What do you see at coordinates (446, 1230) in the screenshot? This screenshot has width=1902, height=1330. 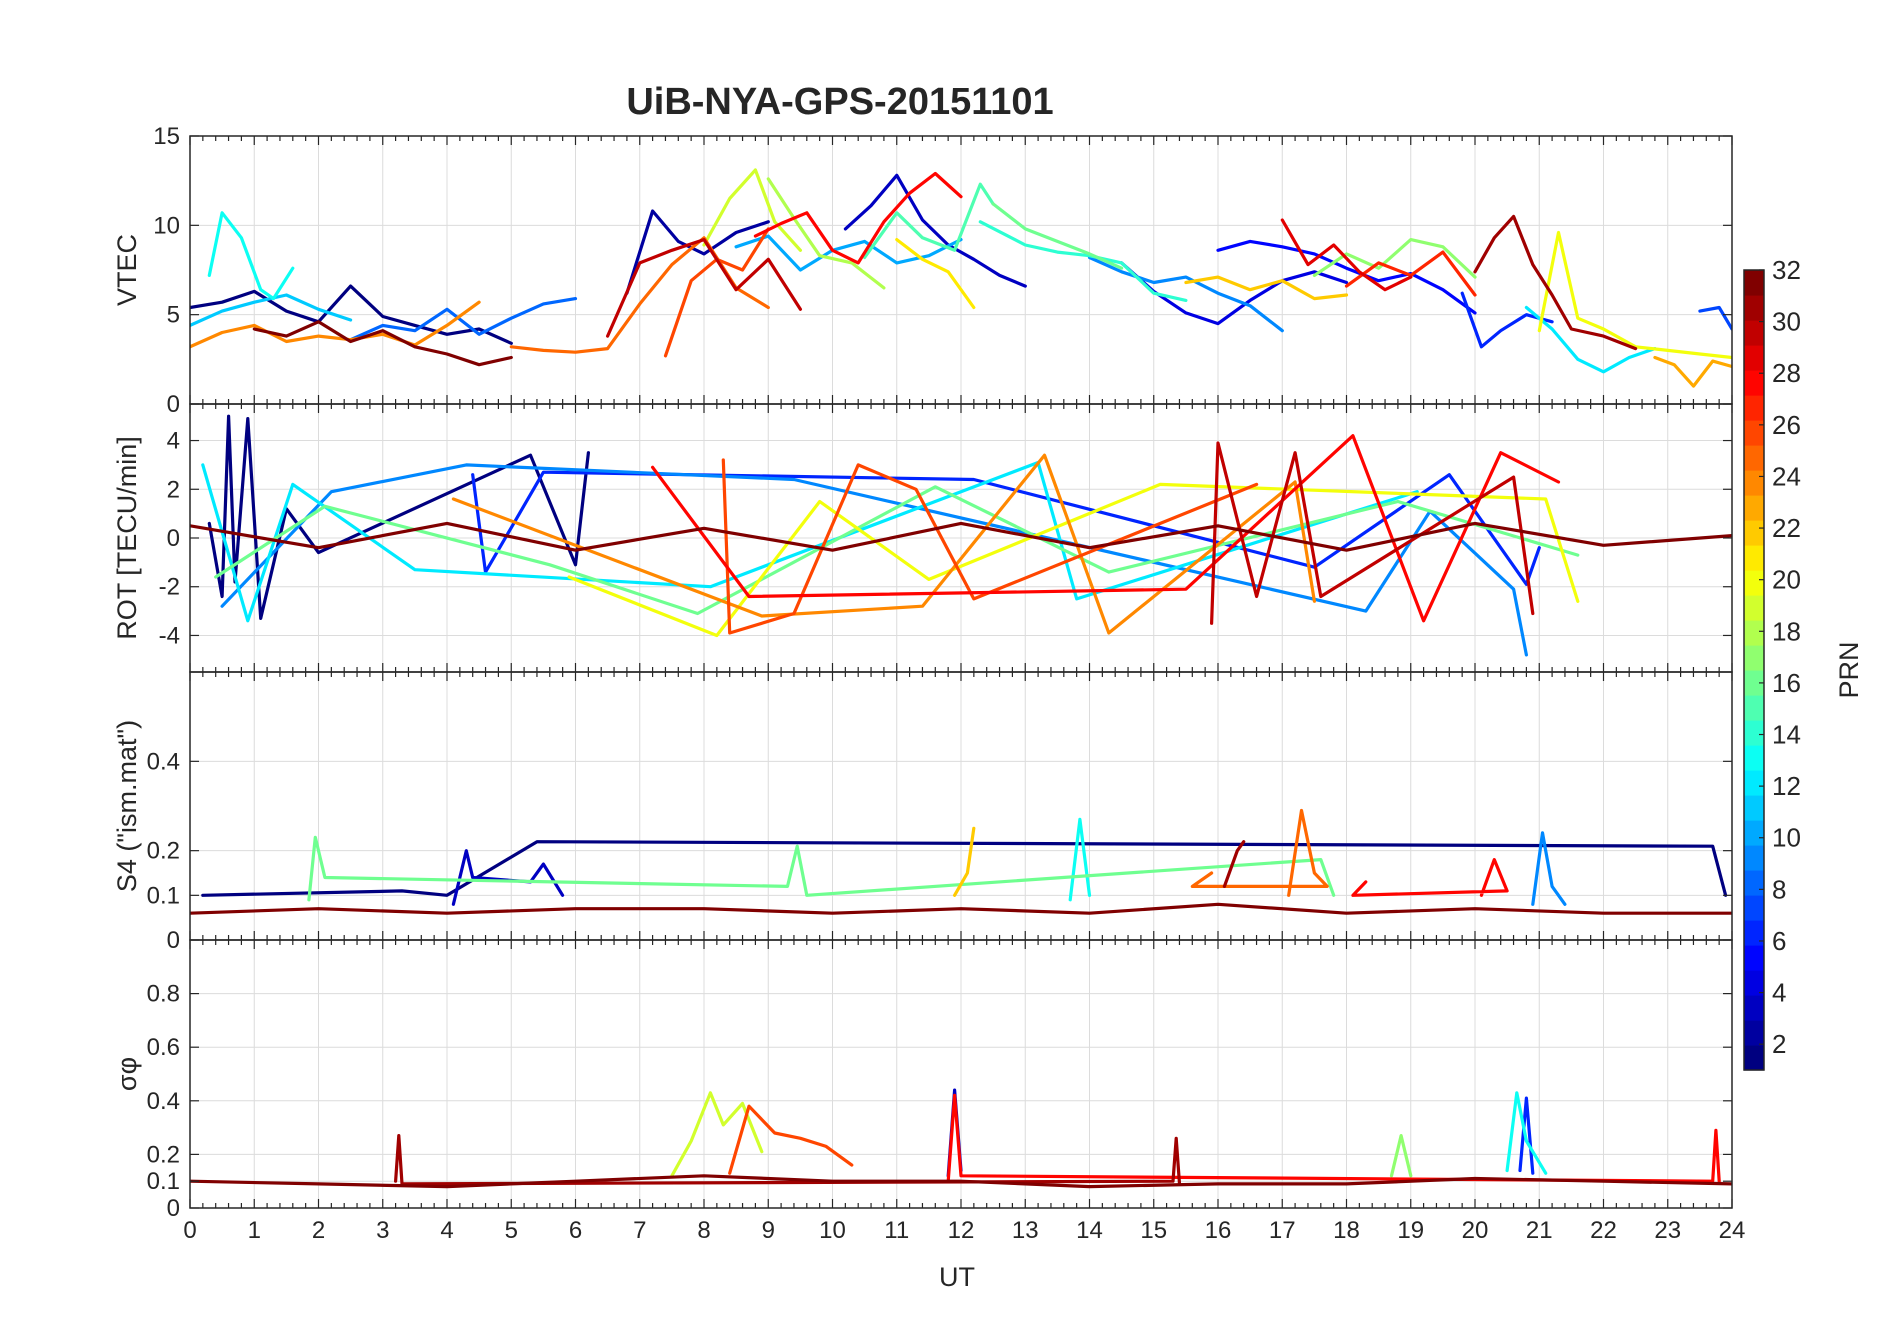 I see `x-tick-label: 4` at bounding box center [446, 1230].